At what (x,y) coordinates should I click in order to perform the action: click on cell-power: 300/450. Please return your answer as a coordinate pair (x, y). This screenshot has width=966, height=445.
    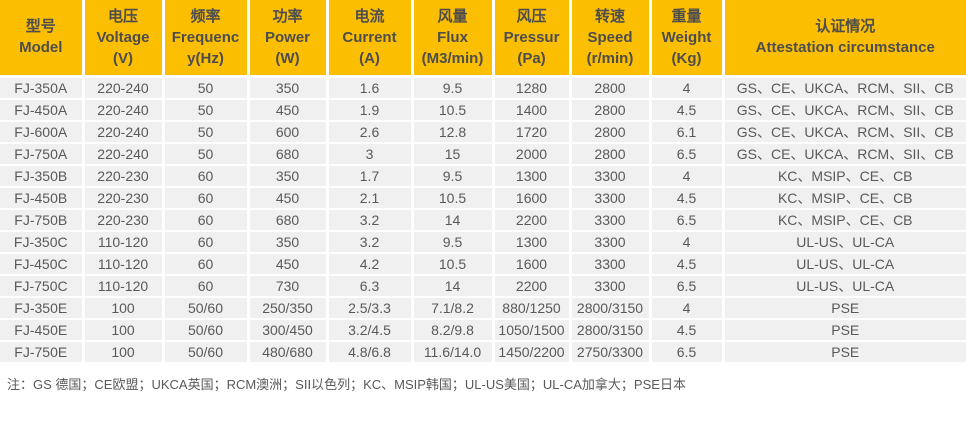
    Looking at the image, I should click on (288, 330).